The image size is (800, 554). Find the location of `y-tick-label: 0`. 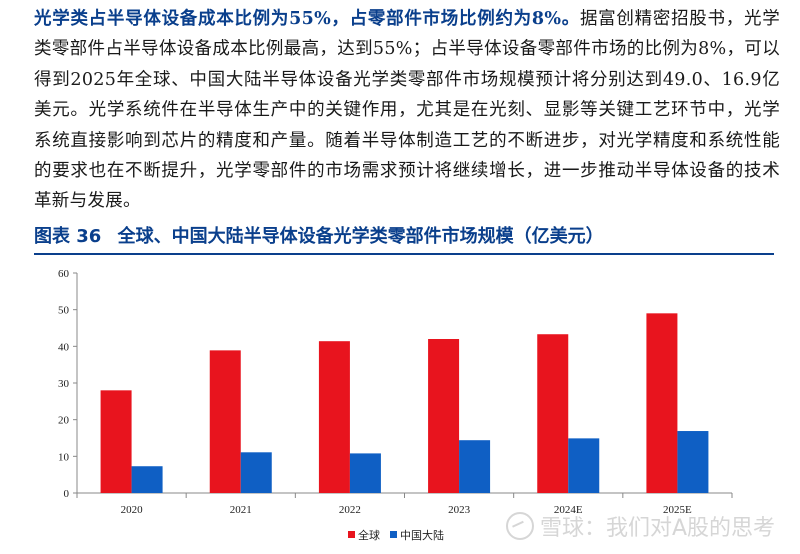

y-tick-label: 0 is located at coordinates (67, 494).